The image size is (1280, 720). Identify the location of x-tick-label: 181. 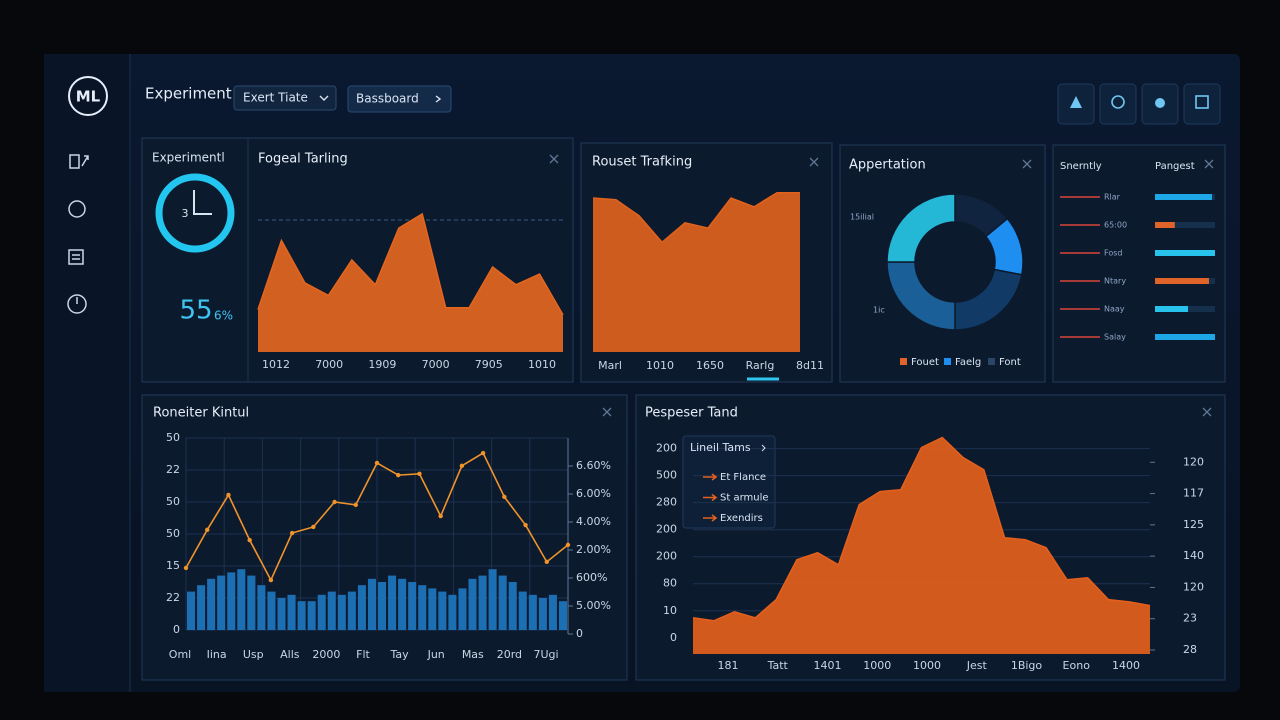
(728, 665).